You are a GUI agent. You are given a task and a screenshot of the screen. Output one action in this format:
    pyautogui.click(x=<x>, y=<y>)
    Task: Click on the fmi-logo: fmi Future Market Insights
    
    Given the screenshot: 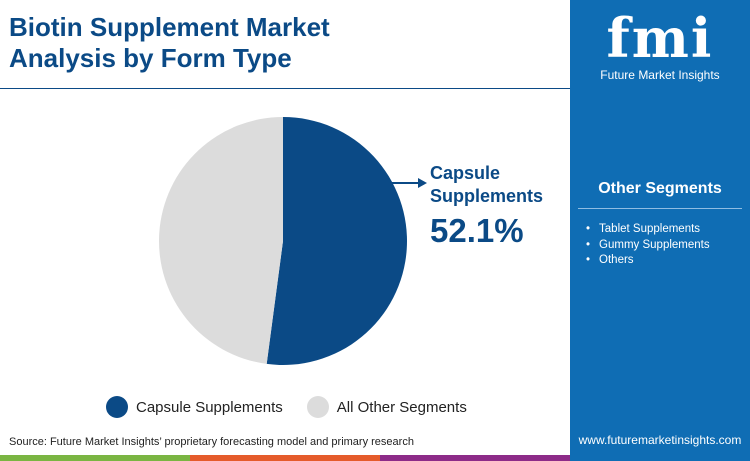 What is the action you would take?
    pyautogui.click(x=660, y=48)
    